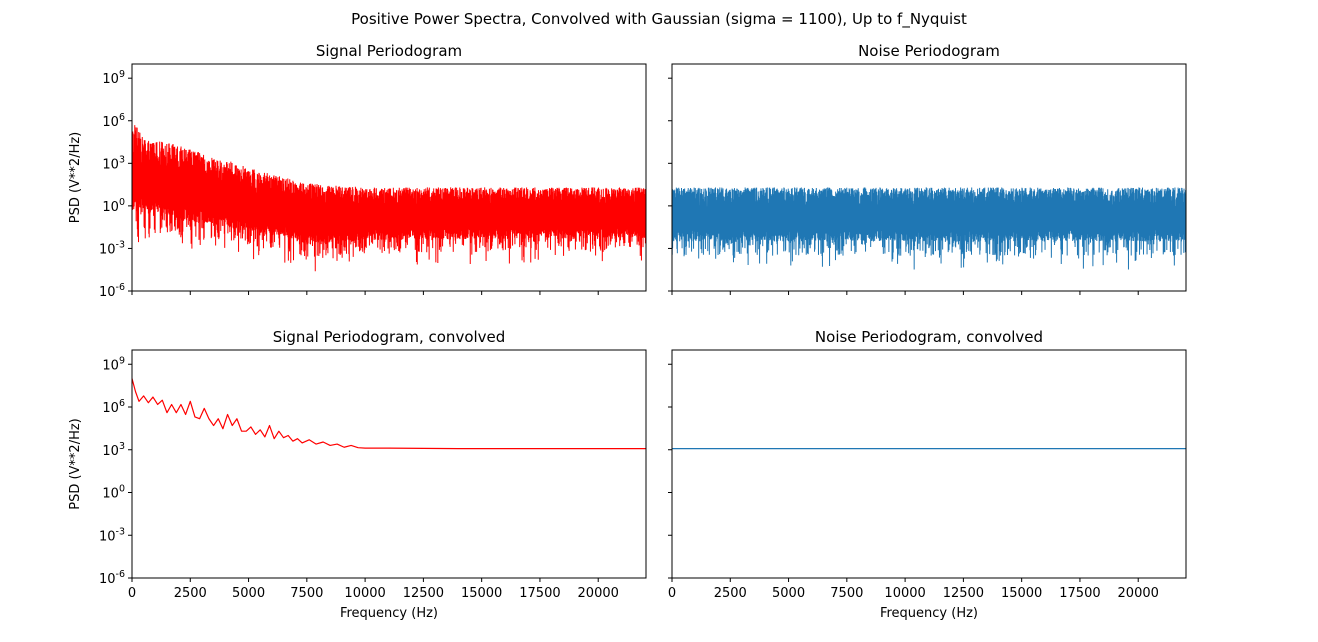 The image size is (1318, 642). Describe the element at coordinates (389, 337) in the screenshot. I see `subplot-title: Signal Periodogram, convolved` at that location.